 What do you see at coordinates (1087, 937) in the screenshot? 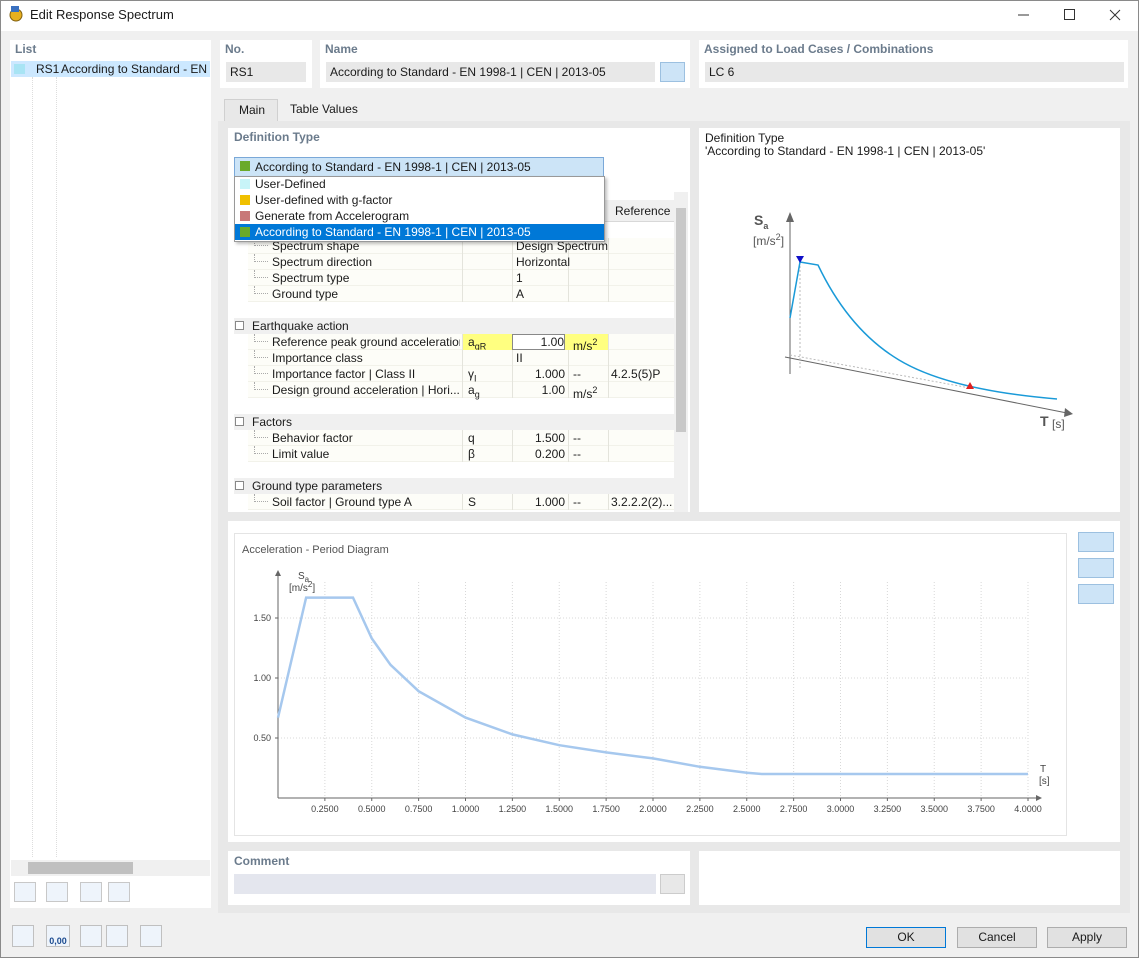
I see `dialog-button: Apply` at bounding box center [1087, 937].